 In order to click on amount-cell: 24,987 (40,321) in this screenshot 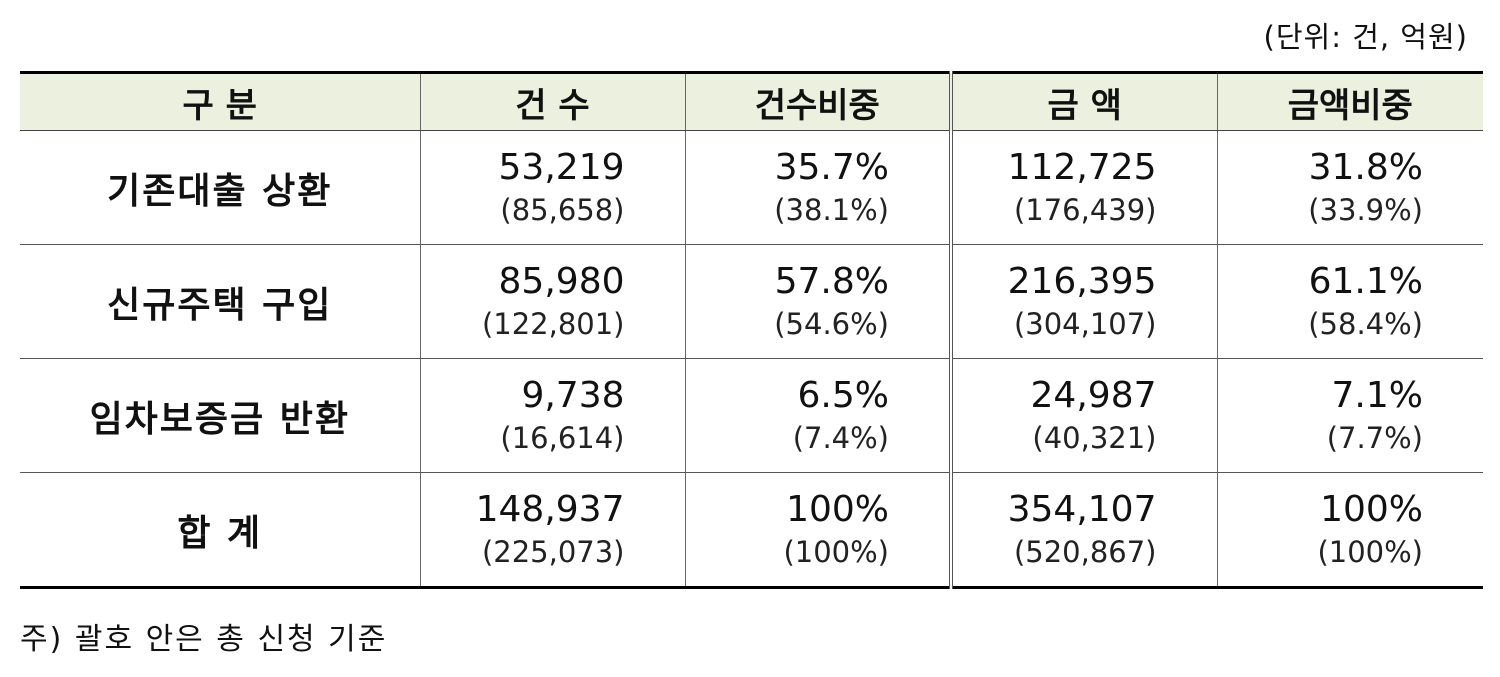, I will do `click(1083, 415)`.